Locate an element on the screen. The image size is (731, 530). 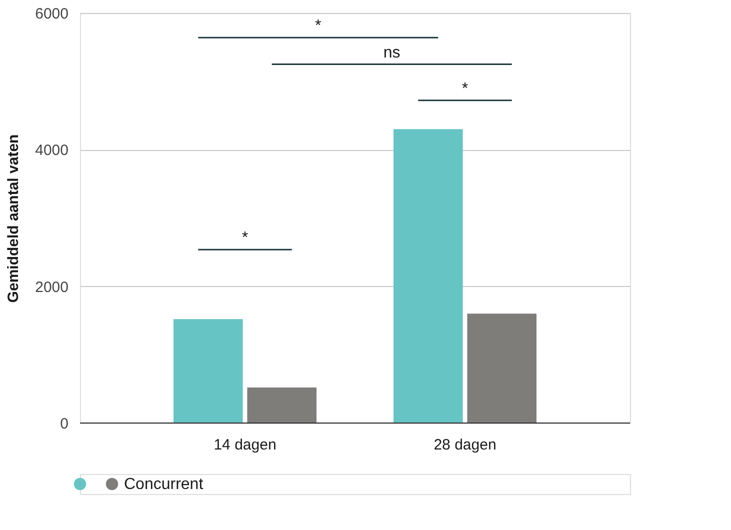
x-tick-label: 28 dagen is located at coordinates (465, 445).